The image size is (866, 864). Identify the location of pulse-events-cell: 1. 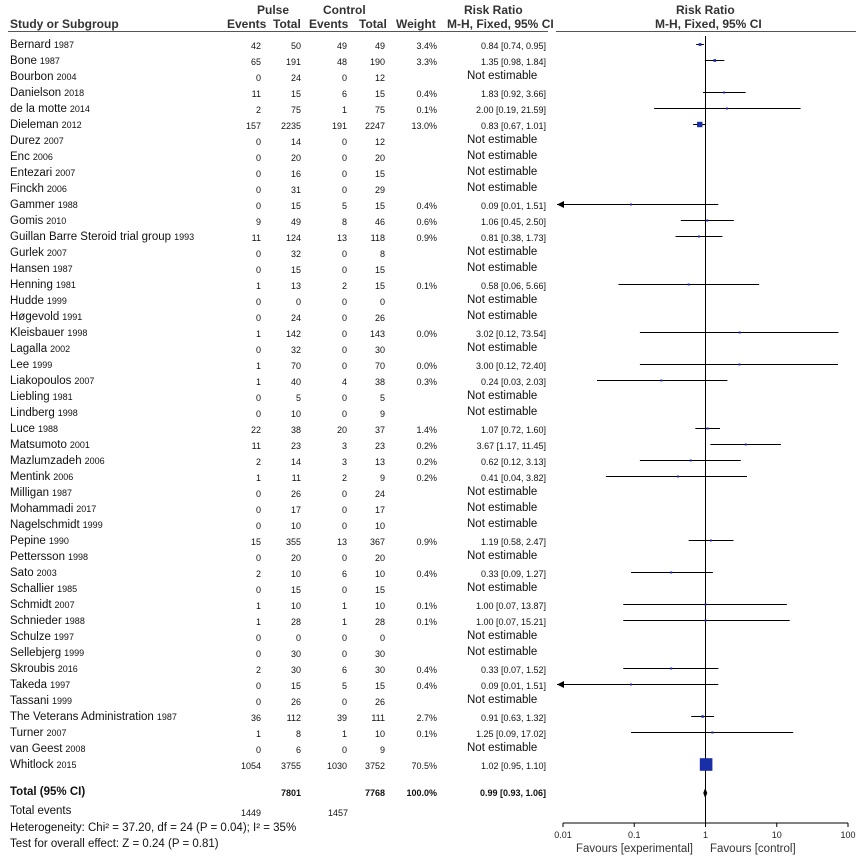
(258, 734).